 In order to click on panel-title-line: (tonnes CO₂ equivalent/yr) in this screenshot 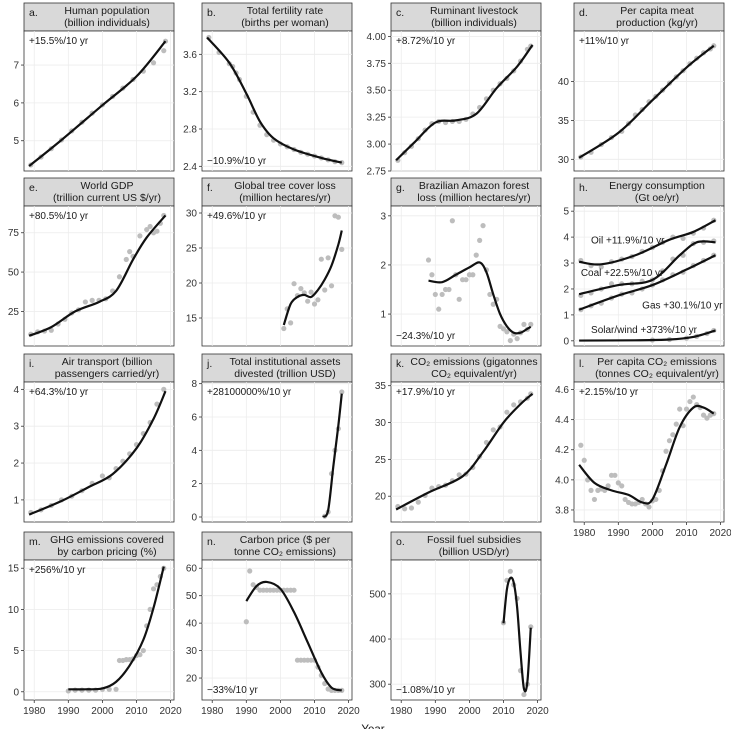, I will do `click(657, 374)`.